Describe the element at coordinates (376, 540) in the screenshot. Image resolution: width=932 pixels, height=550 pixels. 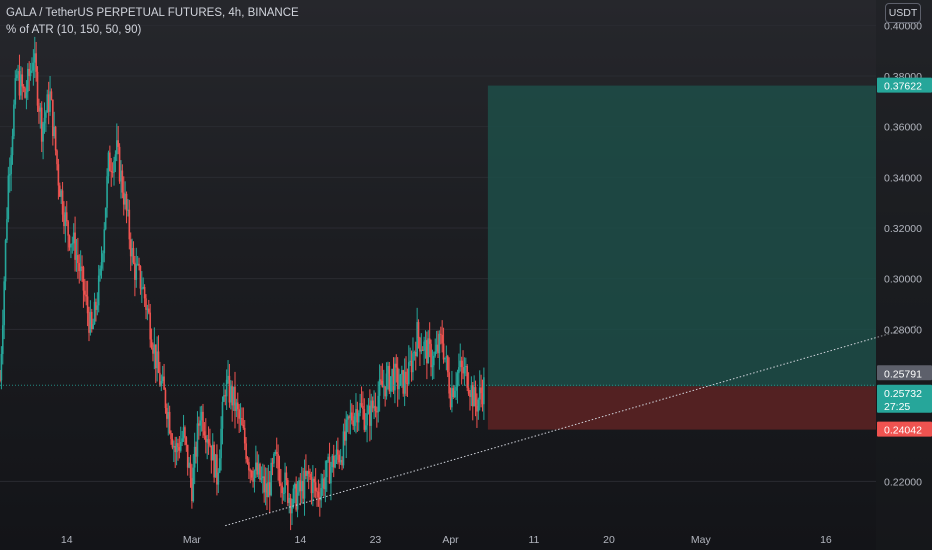
I see `time-tick-label: 23` at that location.